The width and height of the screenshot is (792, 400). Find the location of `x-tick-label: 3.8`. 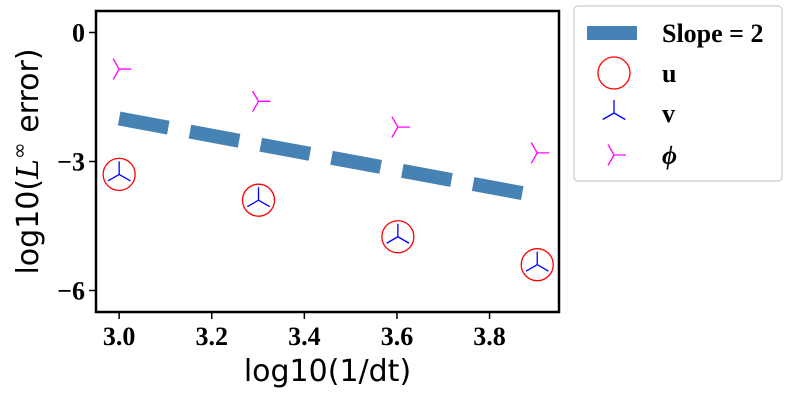

x-tick-label: 3.8 is located at coordinates (489, 336).